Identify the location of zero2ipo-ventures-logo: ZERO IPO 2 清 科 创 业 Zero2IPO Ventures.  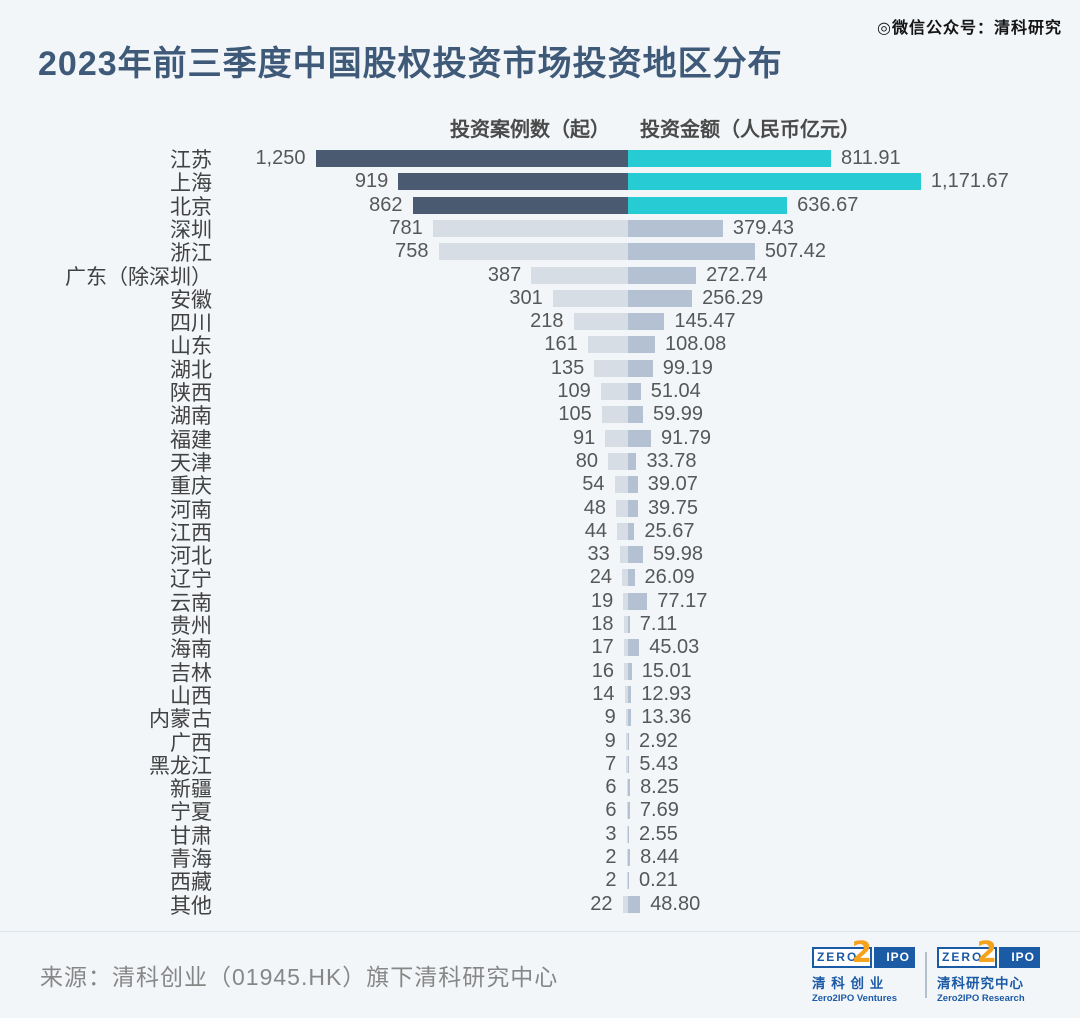
(863, 970).